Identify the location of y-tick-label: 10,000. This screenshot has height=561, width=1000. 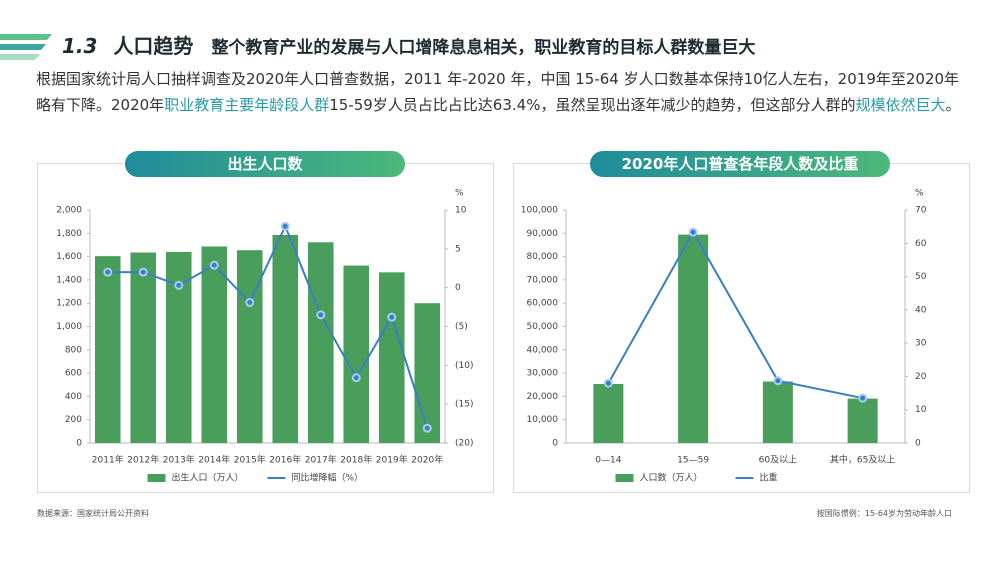
(543, 420).